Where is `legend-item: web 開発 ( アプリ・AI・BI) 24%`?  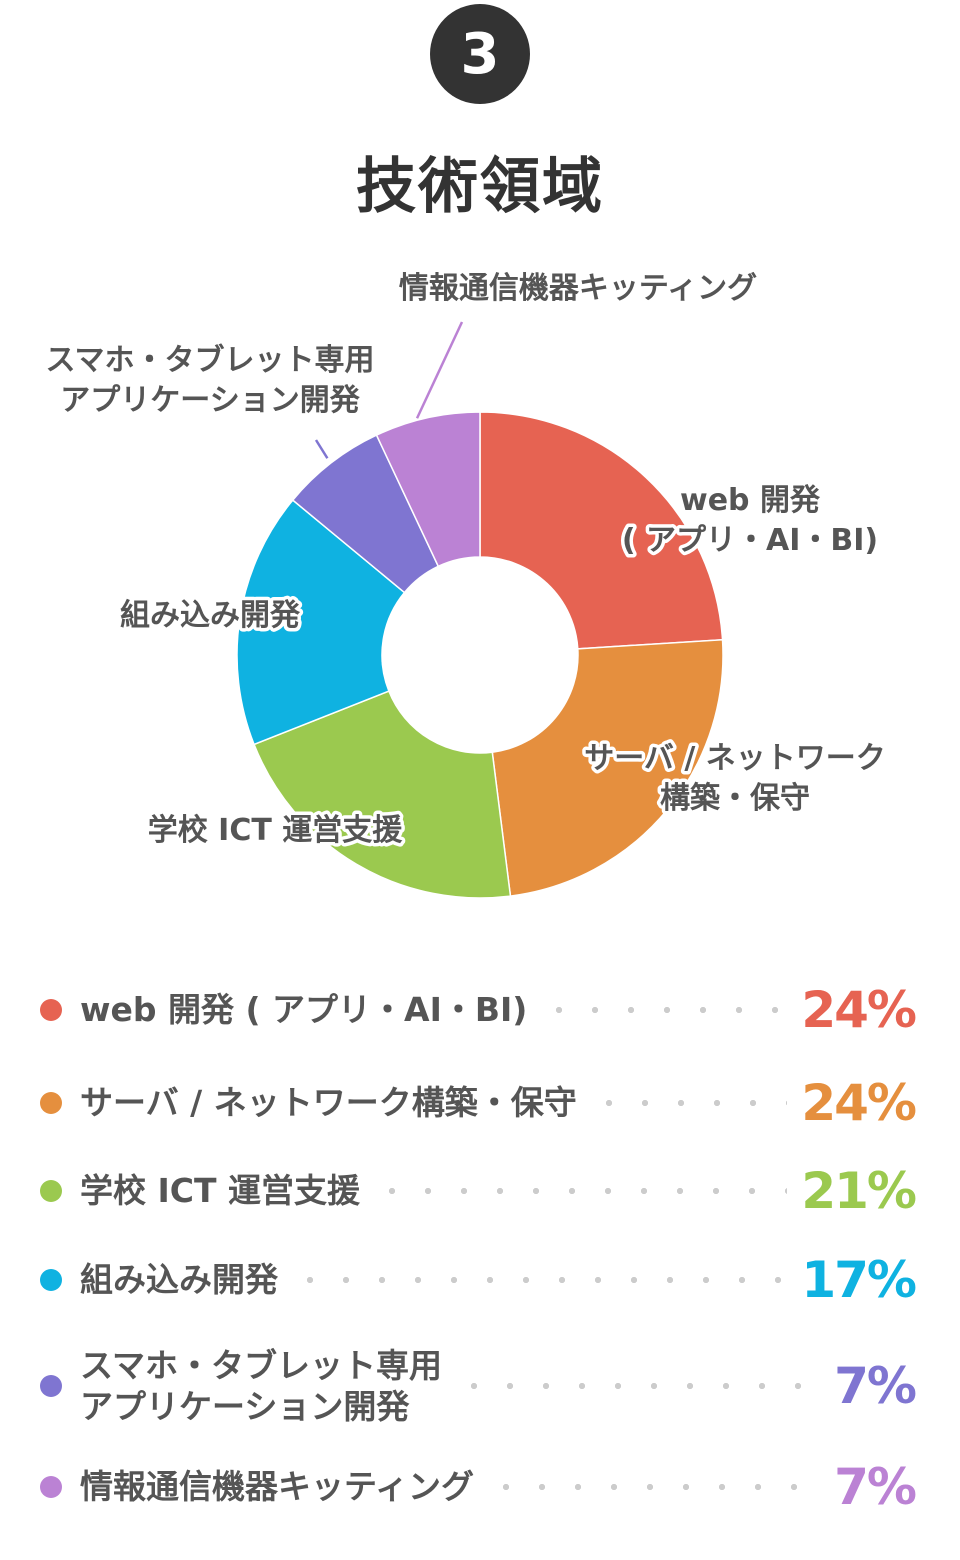
legend-item: web 開発 ( アプリ・AI・BI) 24% is located at coordinates (478, 1010).